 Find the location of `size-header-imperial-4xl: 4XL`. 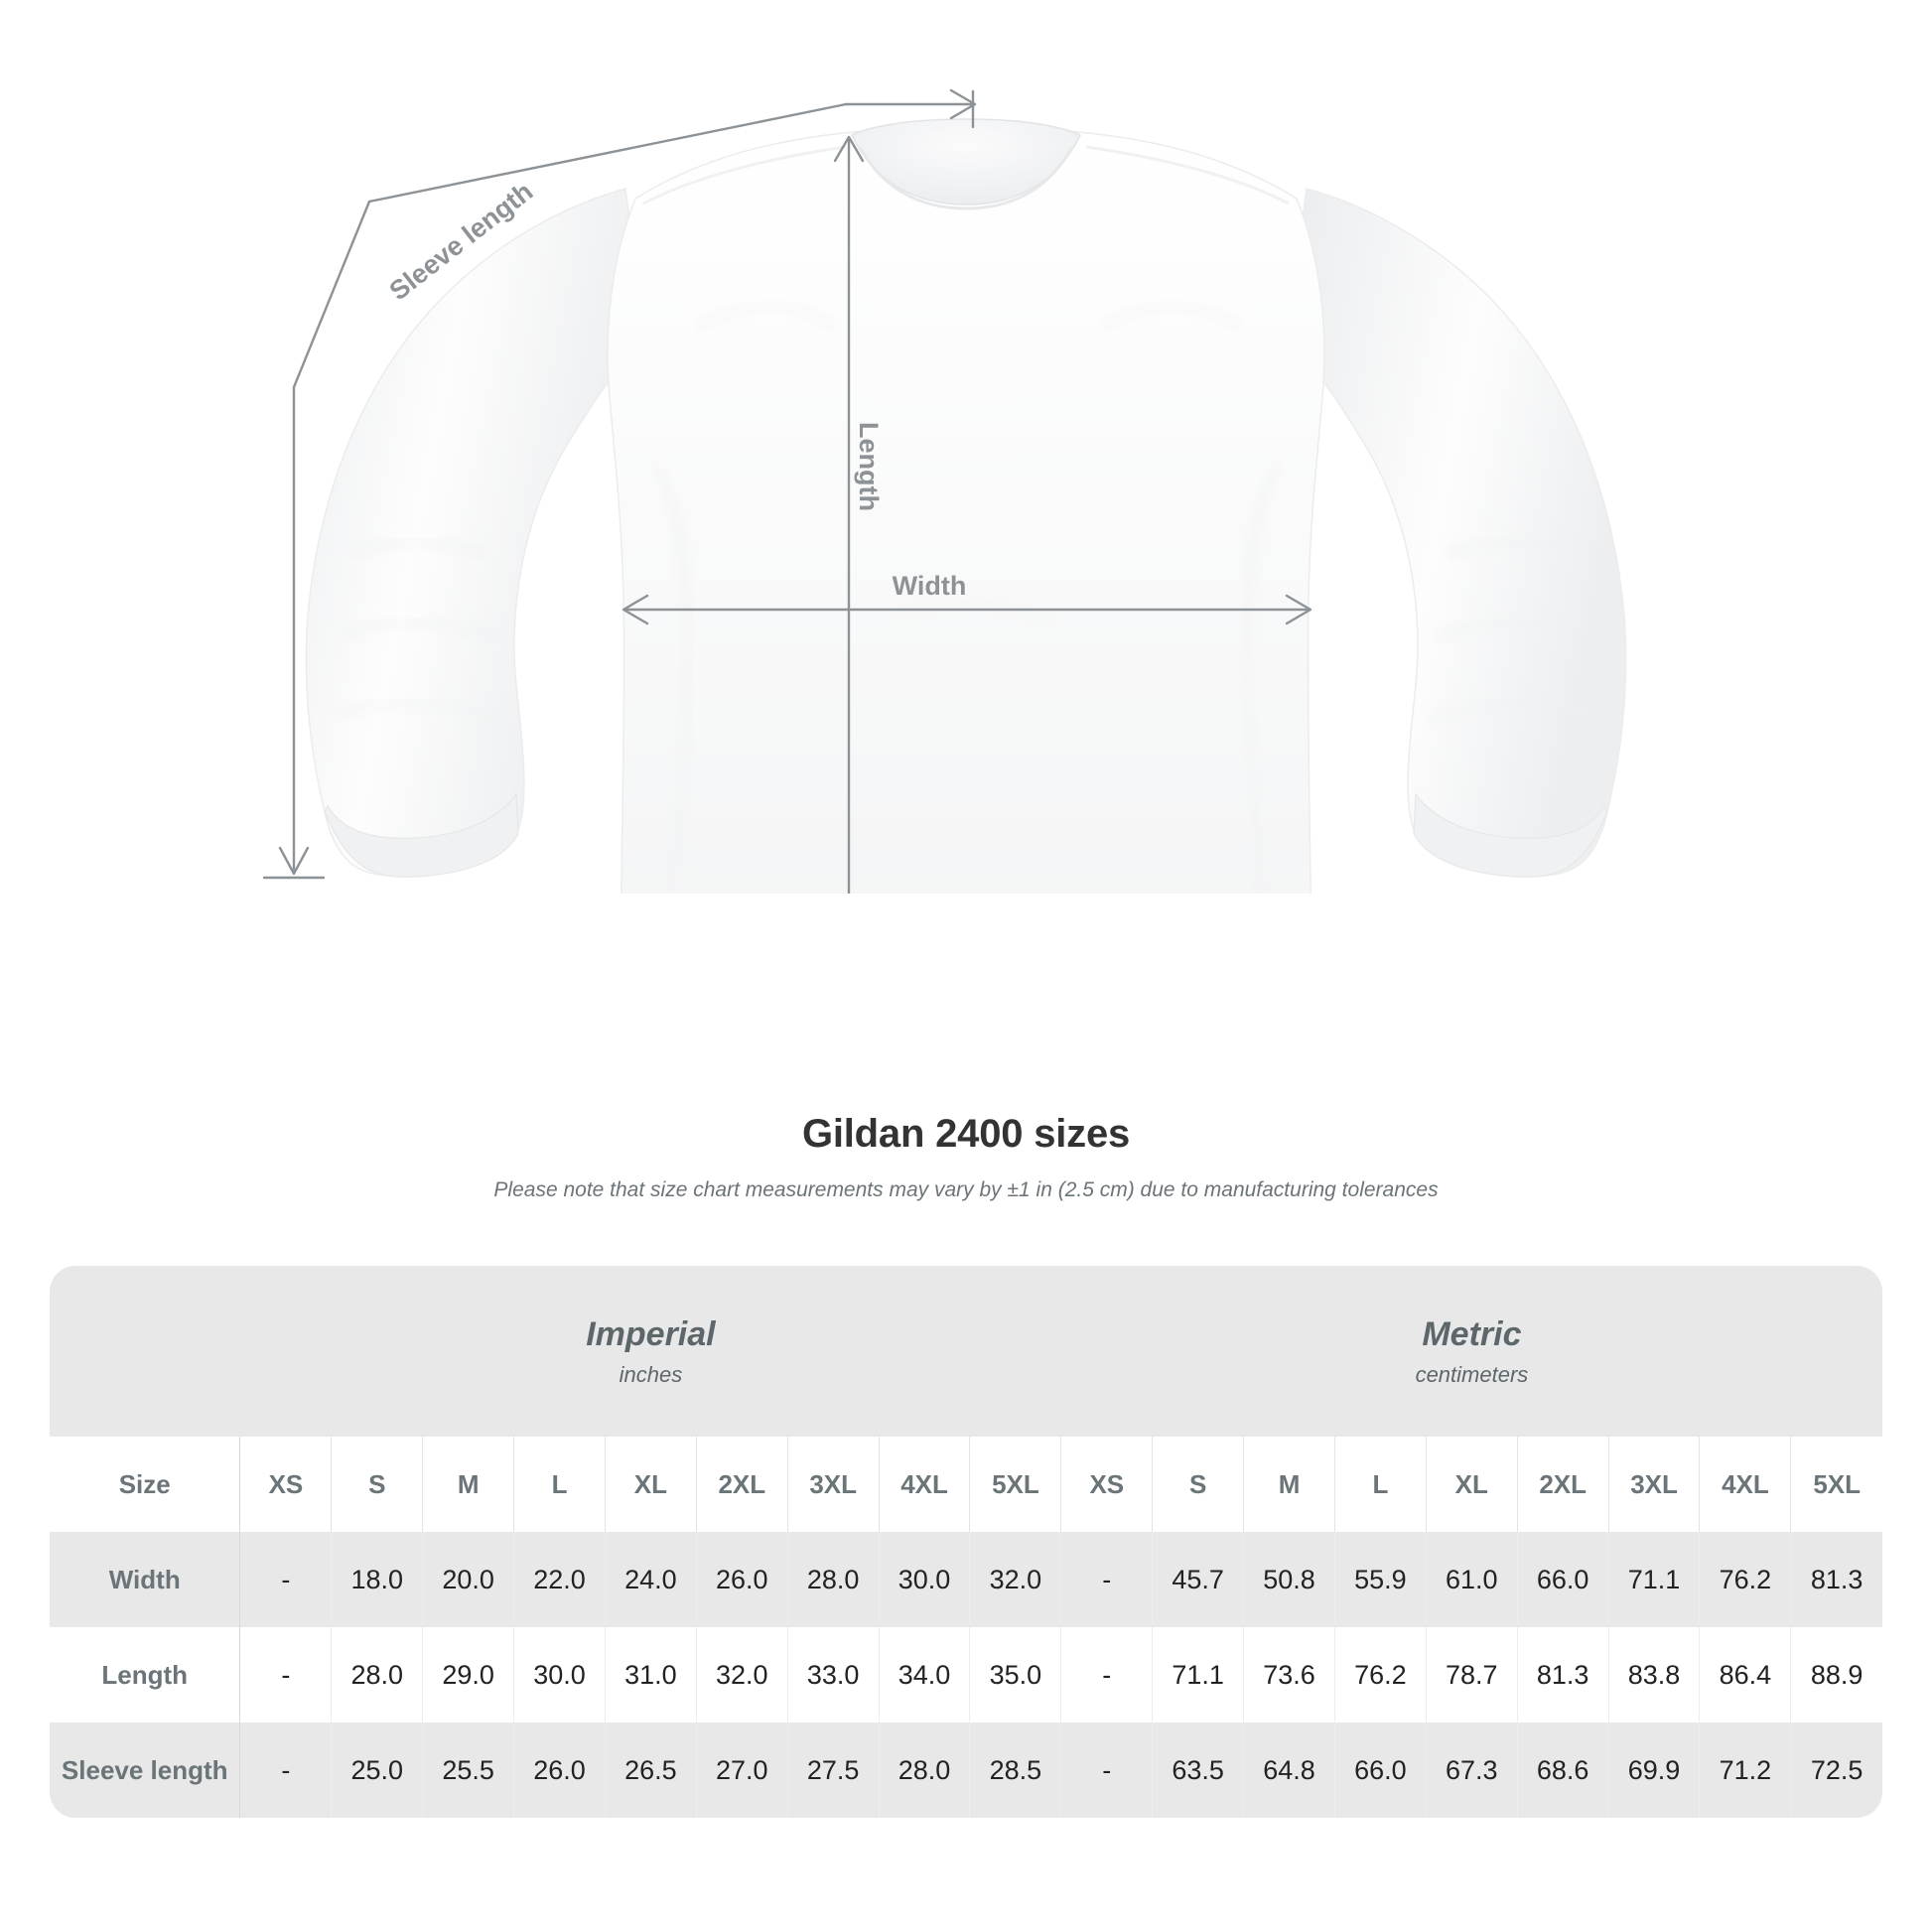

size-header-imperial-4xl: 4XL is located at coordinates (925, 1485).